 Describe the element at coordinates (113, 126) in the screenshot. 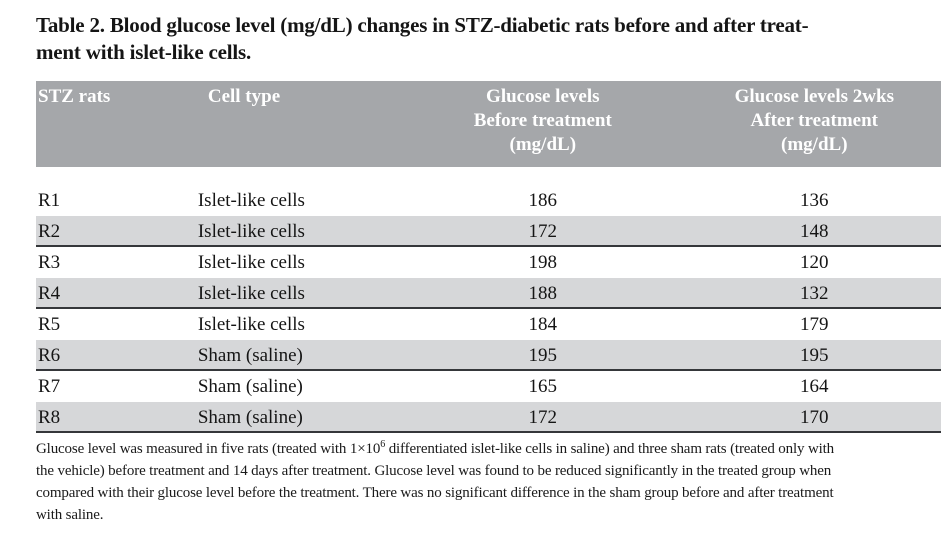

I see `col-header-stz-rats: STZ rats` at that location.